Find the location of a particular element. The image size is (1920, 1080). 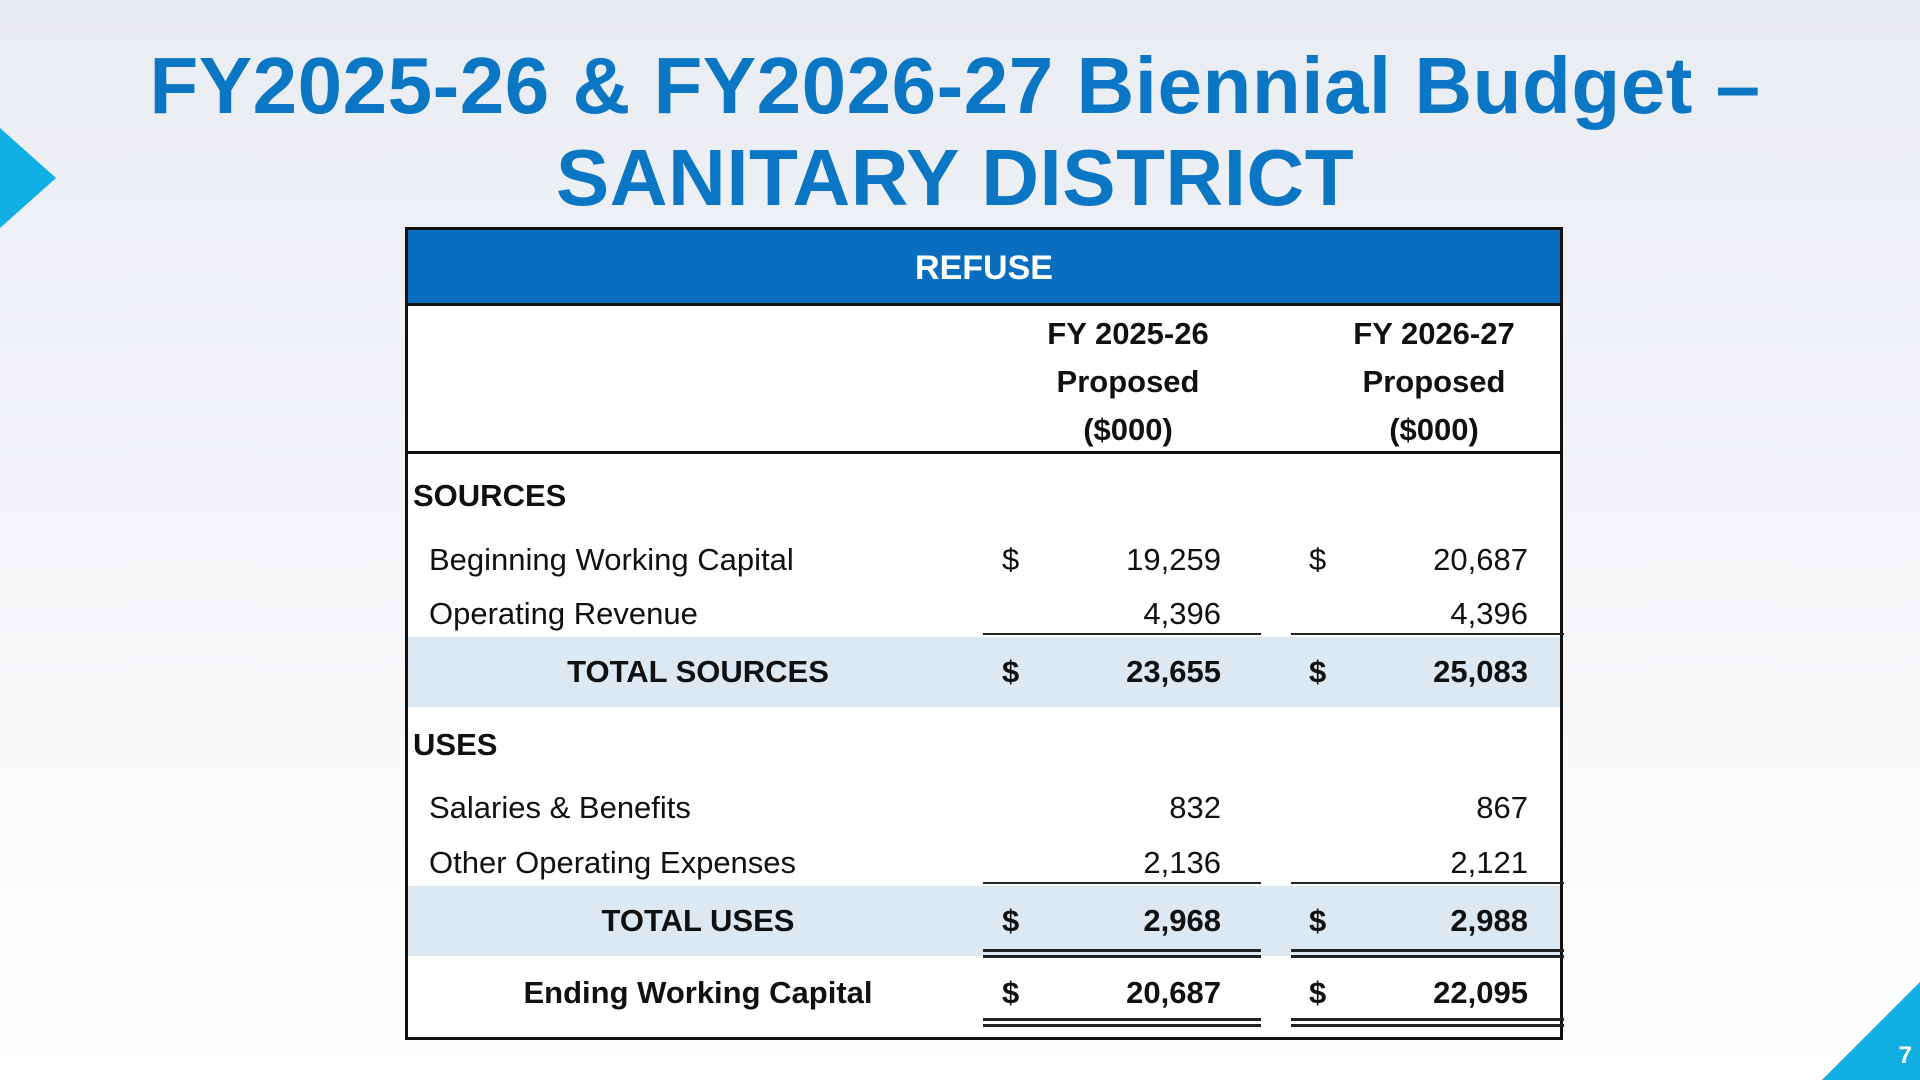

column-header-line: FY 2026-27 is located at coordinates (1434, 333).